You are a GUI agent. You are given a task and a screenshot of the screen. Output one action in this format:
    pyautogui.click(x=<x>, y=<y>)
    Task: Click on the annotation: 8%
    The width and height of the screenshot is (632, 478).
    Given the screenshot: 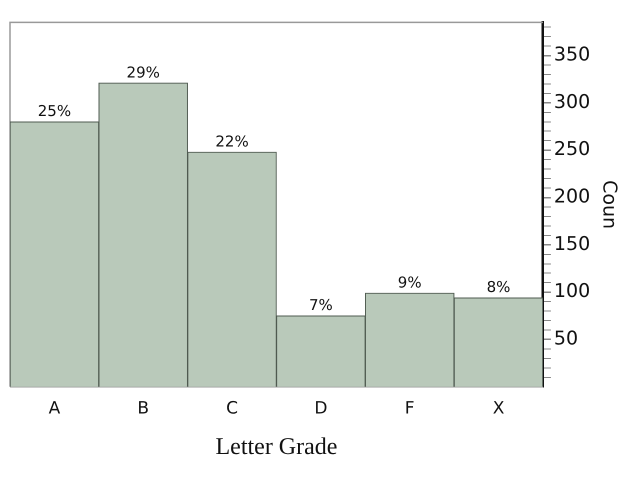 What is the action you would take?
    pyautogui.click(x=498, y=287)
    